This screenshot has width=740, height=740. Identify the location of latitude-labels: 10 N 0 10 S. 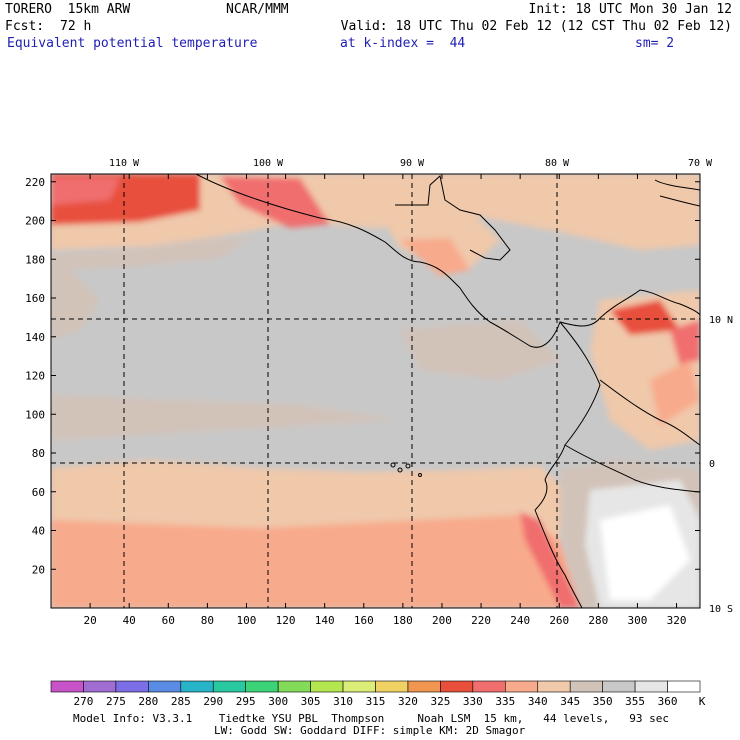
(721, 465).